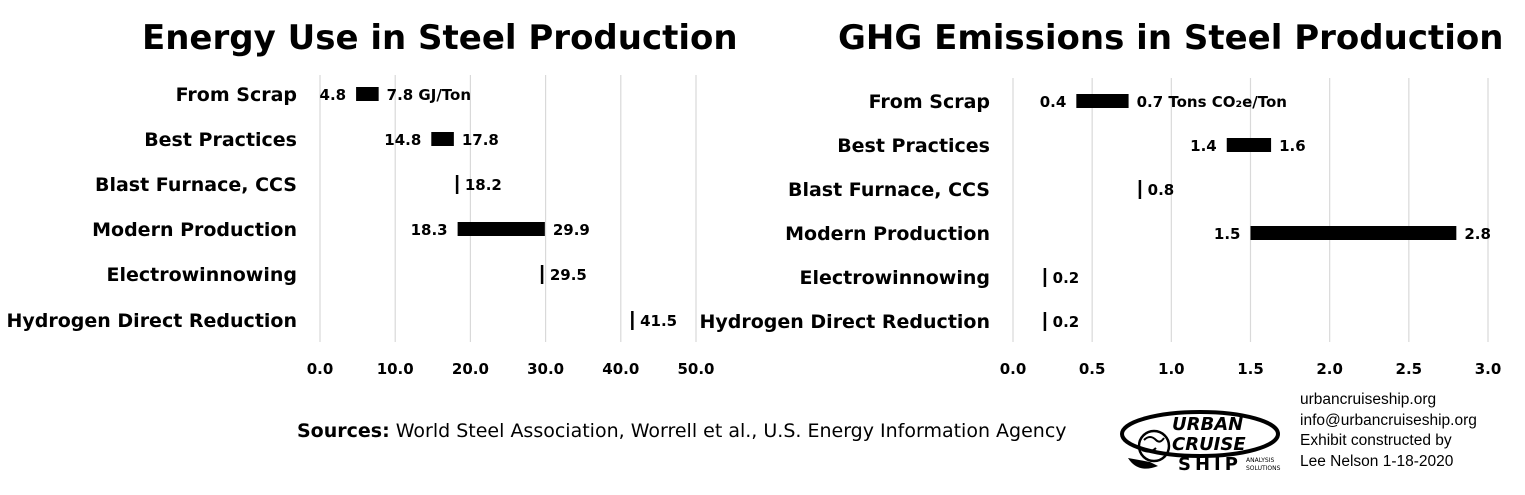 The width and height of the screenshot is (1525, 495). Describe the element at coordinates (343, 431) in the screenshot. I see `sources-label: Sources:` at that location.